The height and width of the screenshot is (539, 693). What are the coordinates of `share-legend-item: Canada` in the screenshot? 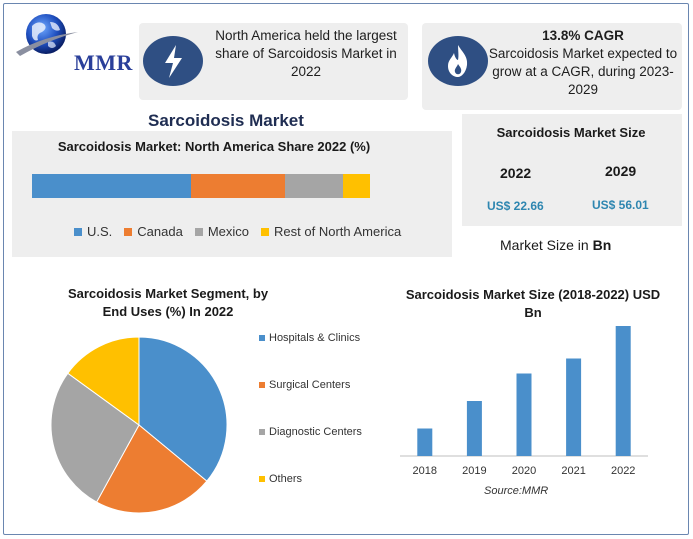 It's located at (153, 231).